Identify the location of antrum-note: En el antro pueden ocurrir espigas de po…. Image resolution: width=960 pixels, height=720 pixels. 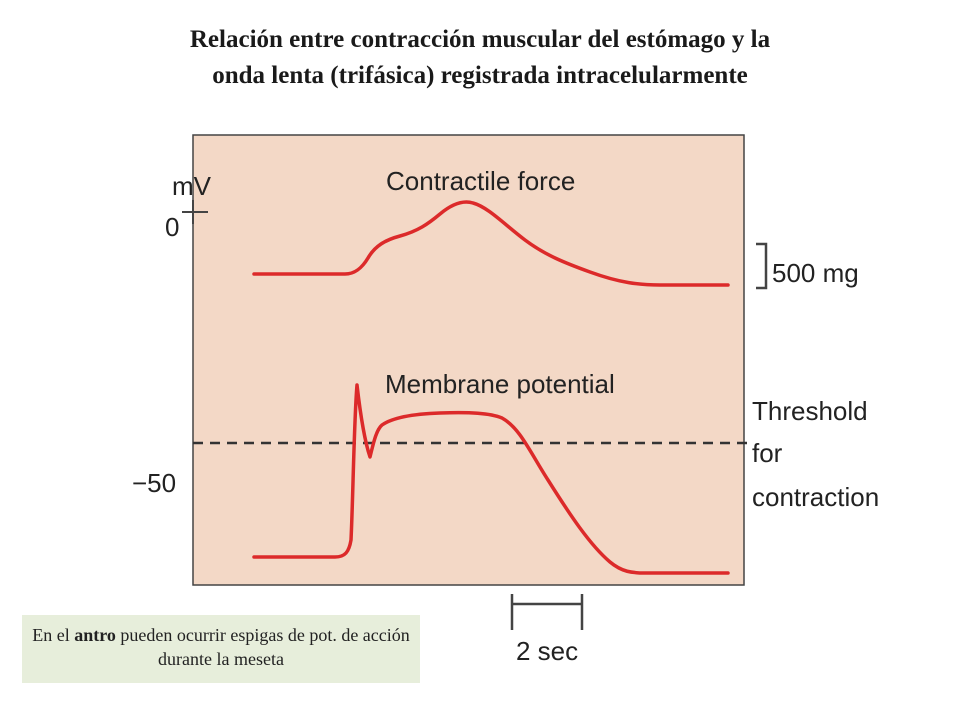
(221, 649).